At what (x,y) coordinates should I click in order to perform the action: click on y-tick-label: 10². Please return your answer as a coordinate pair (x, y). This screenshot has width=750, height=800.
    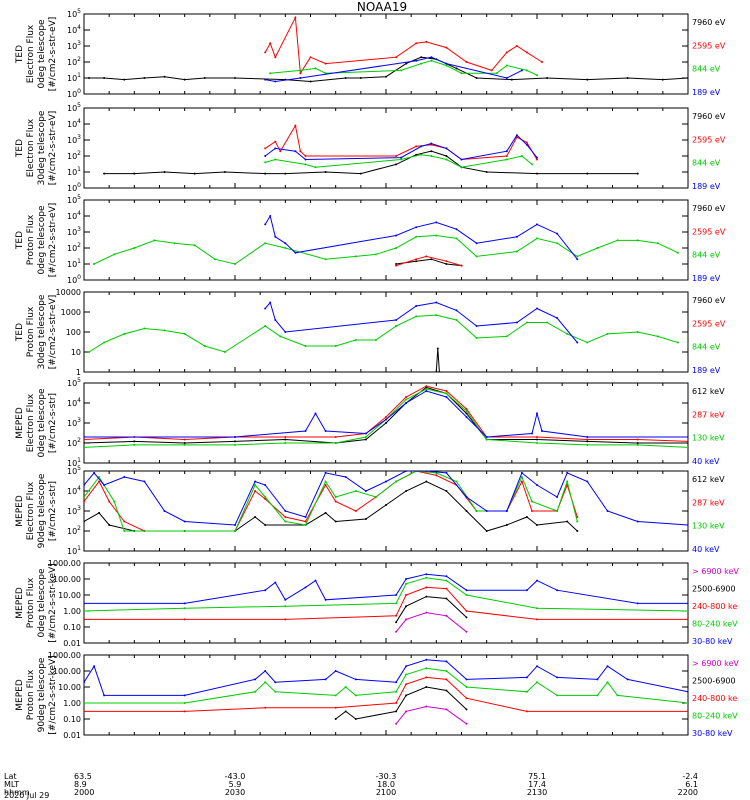
    Looking at the image, I should click on (74, 247).